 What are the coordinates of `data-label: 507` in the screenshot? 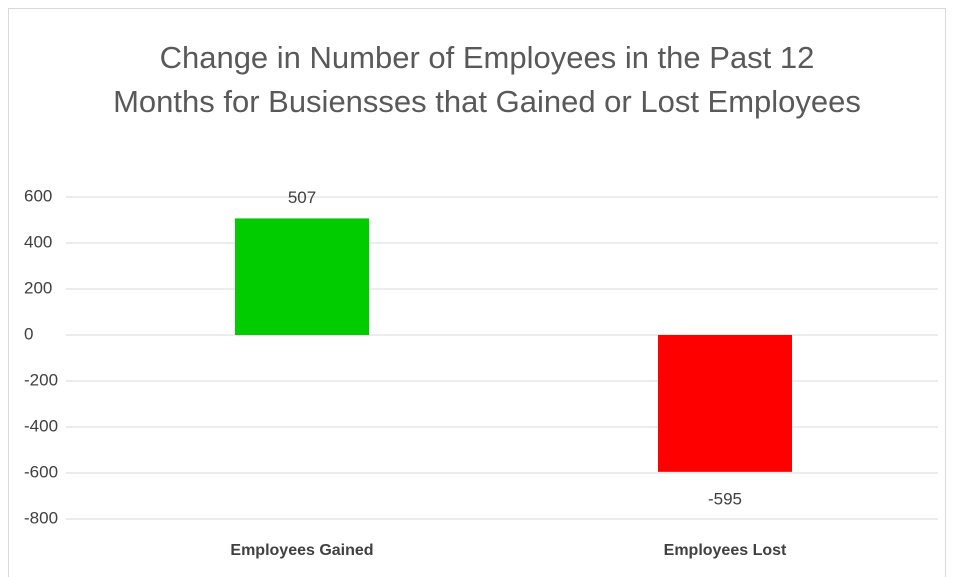 It's located at (302, 197).